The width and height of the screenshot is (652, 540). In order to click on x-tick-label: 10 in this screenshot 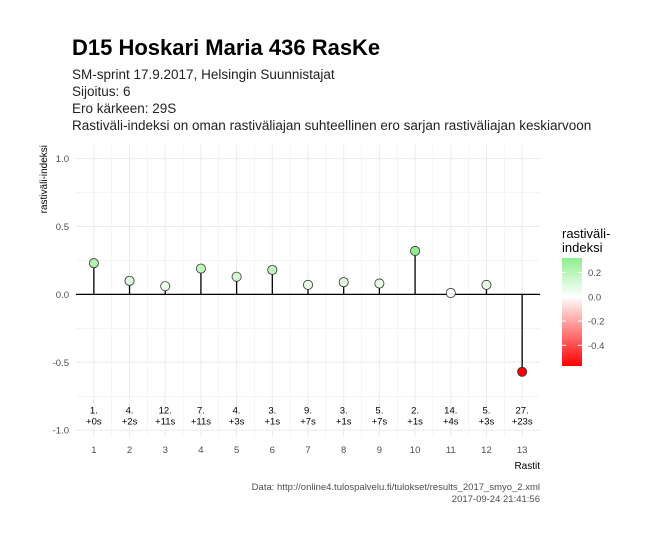, I will do `click(415, 450)`.